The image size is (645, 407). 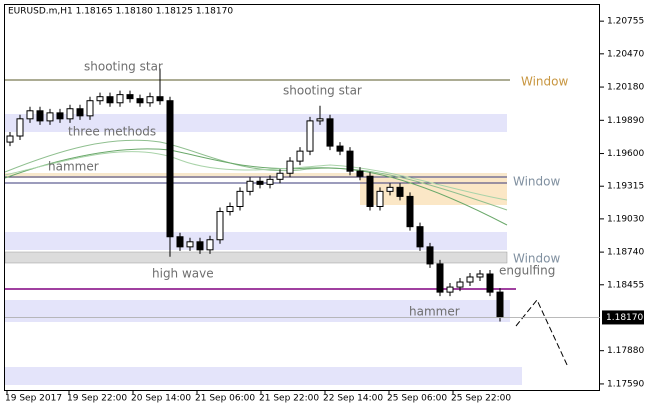 What do you see at coordinates (33, 399) in the screenshot?
I see `x-tick-label: 19 Sep 2017` at bounding box center [33, 399].